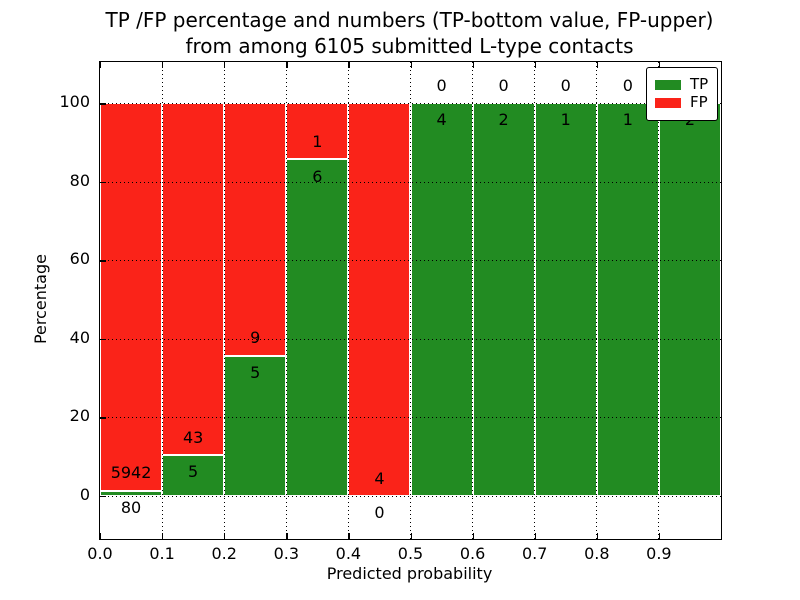 This screenshot has height=600, width=800. What do you see at coordinates (379, 513) in the screenshot?
I see `tp-count-label: 0` at bounding box center [379, 513].